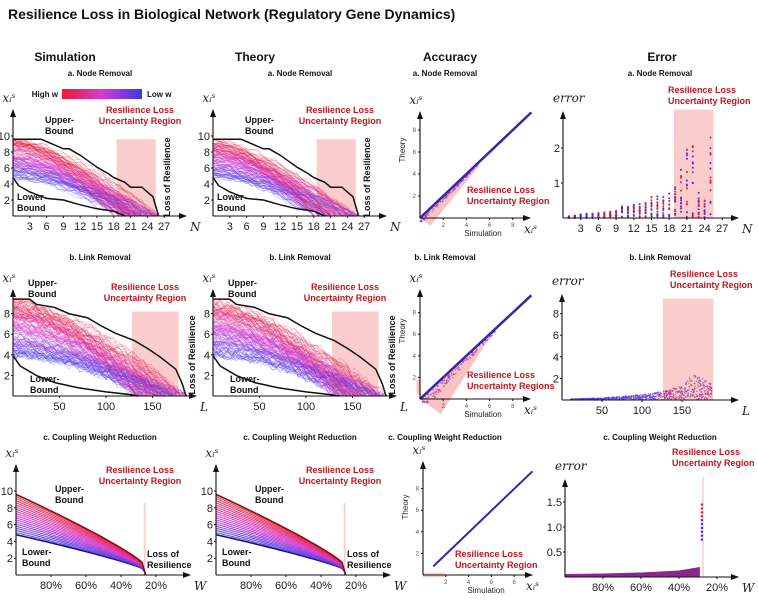 This screenshot has width=758, height=602. I want to click on panel-theory-b, so click(303, 344).